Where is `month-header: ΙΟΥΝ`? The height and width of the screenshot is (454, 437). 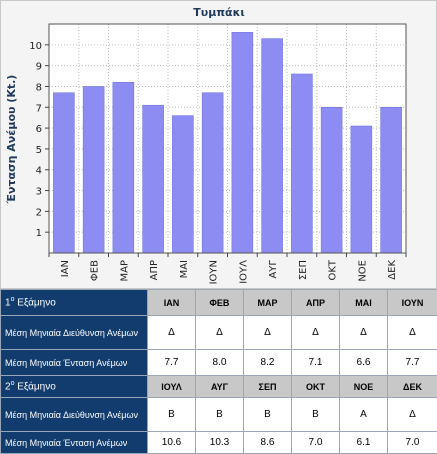
month-header: ΙΟΥΝ is located at coordinates (412, 303).